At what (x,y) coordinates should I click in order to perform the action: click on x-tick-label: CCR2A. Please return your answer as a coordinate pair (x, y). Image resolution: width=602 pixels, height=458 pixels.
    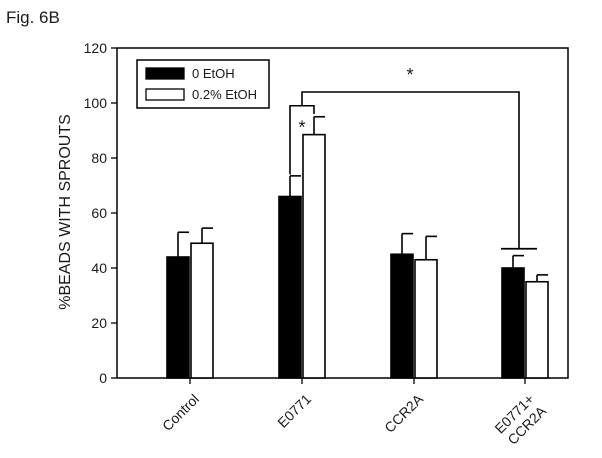
    Looking at the image, I should click on (403, 412).